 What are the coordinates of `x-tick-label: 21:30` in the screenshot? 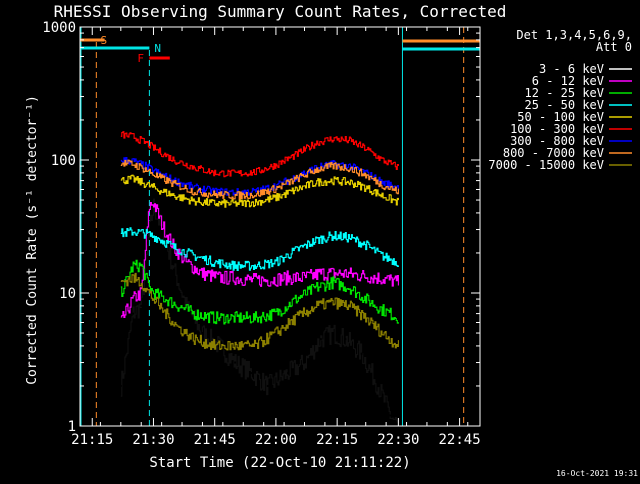 It's located at (153, 440).